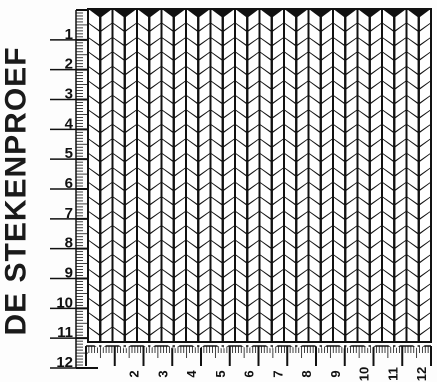 The height and width of the screenshot is (382, 437). What do you see at coordinates (69, 94) in the screenshot?
I see `v-ruler-label: 3` at bounding box center [69, 94].